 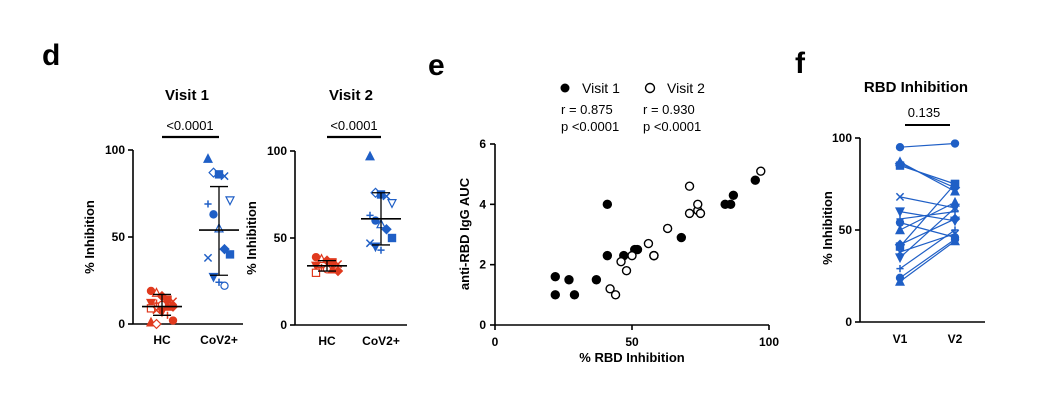 I want to click on bracket-label: 0.135, so click(x=924, y=112).